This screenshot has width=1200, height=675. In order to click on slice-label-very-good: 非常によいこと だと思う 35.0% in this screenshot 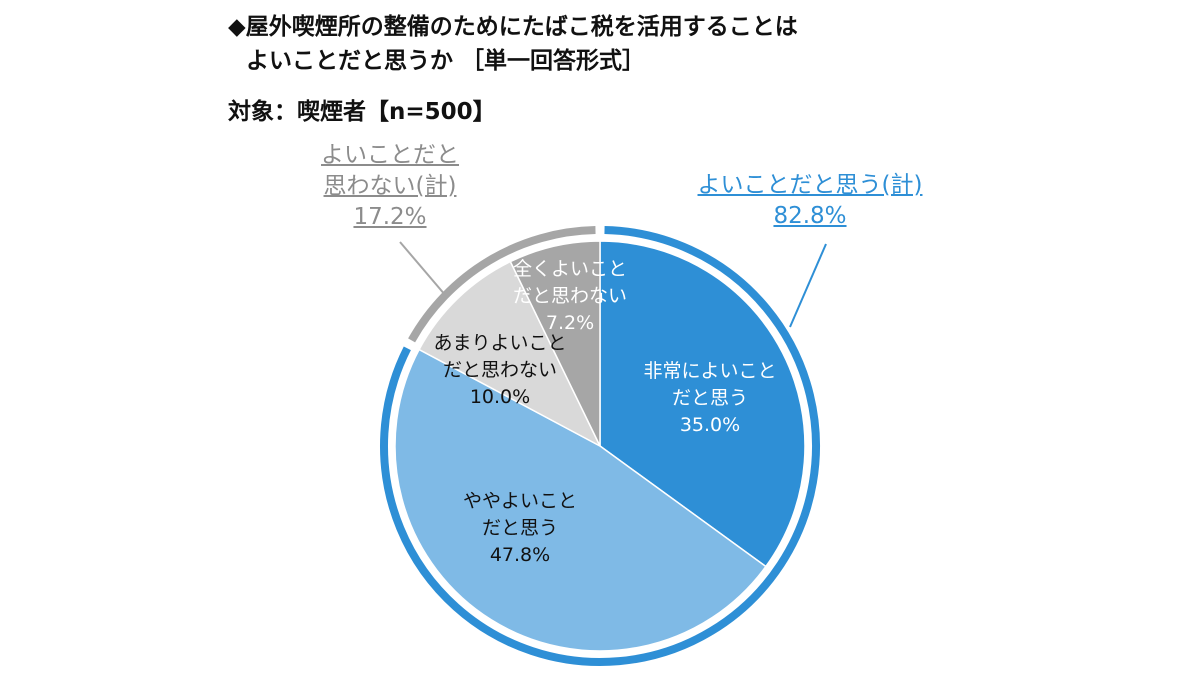, I will do `click(710, 398)`.